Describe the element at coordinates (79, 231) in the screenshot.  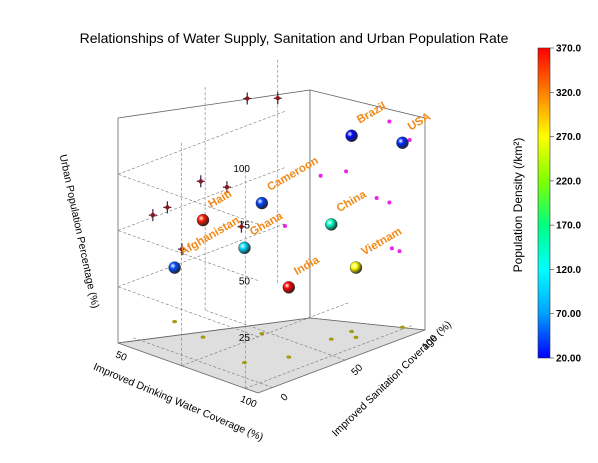
I see `z-axis-label: Urban Population Percentage (%)` at that location.